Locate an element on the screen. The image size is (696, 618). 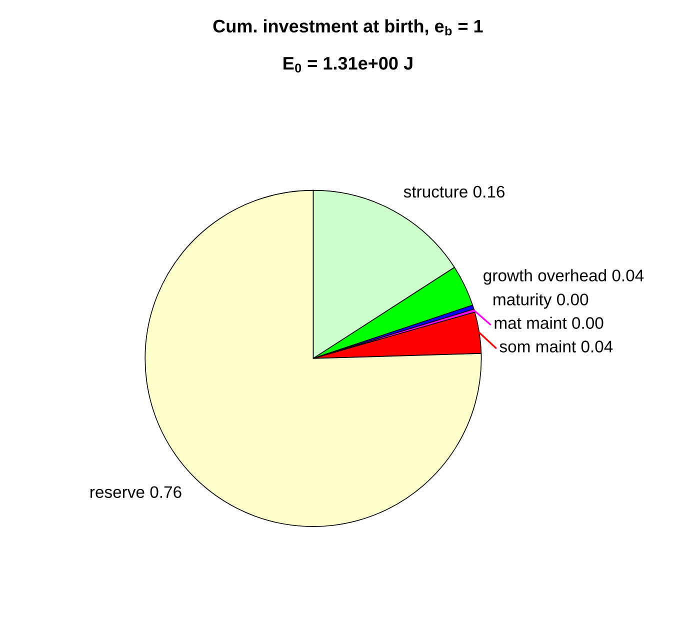
slice-label: growth overhead 0.04 is located at coordinates (564, 277).